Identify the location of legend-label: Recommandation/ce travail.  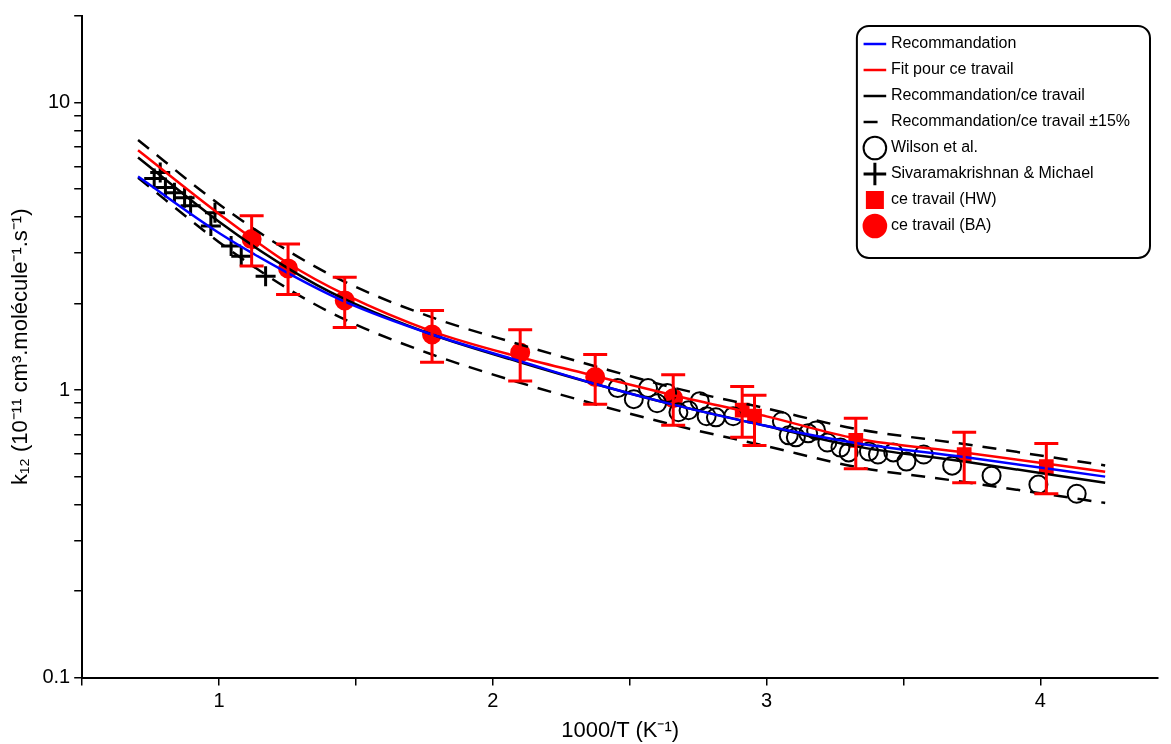
(987, 95).